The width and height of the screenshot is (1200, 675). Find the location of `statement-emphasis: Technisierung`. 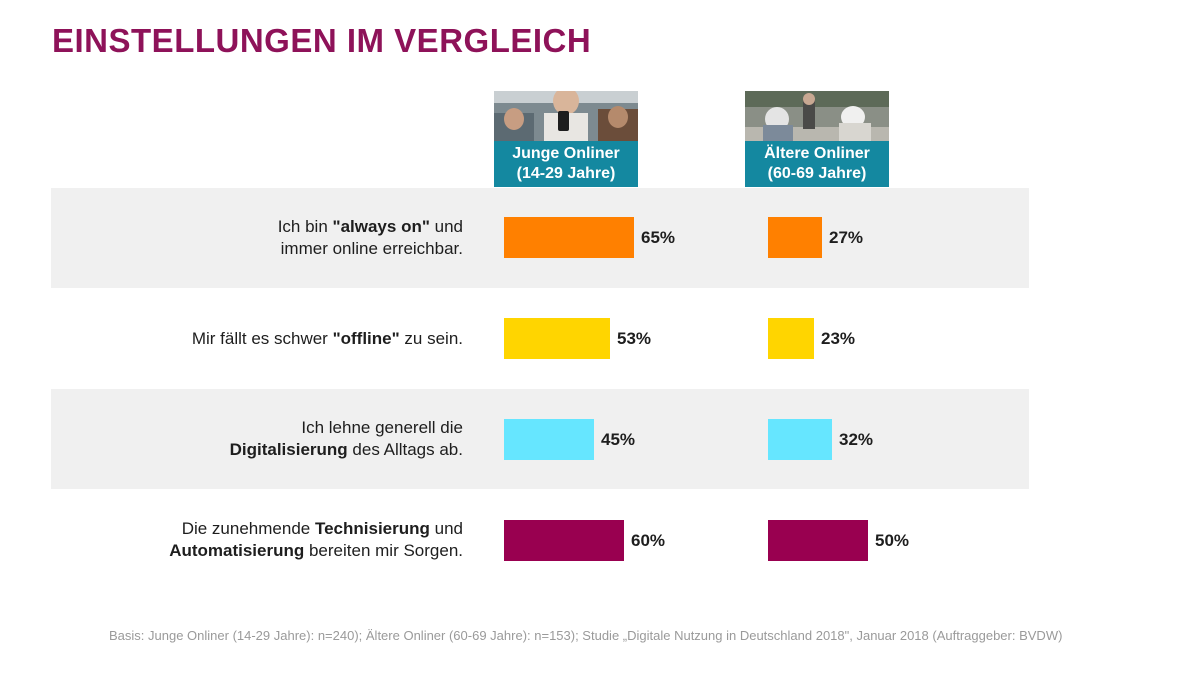

statement-emphasis: Technisierung is located at coordinates (372, 528).